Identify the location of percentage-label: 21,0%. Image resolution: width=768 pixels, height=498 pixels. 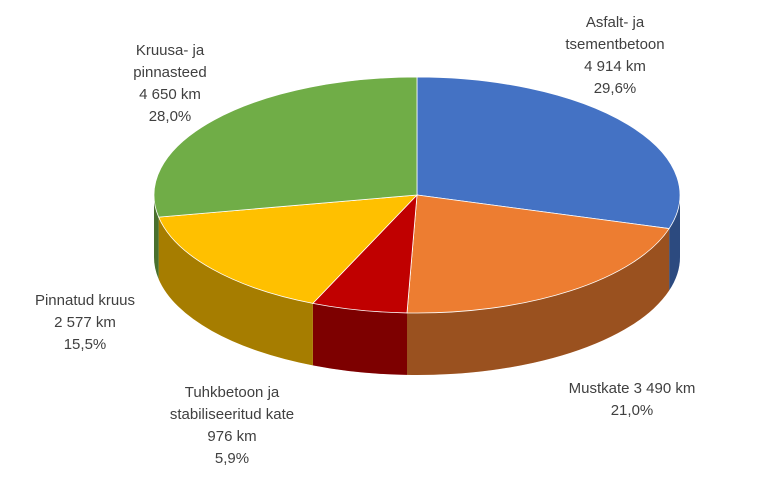
(632, 410).